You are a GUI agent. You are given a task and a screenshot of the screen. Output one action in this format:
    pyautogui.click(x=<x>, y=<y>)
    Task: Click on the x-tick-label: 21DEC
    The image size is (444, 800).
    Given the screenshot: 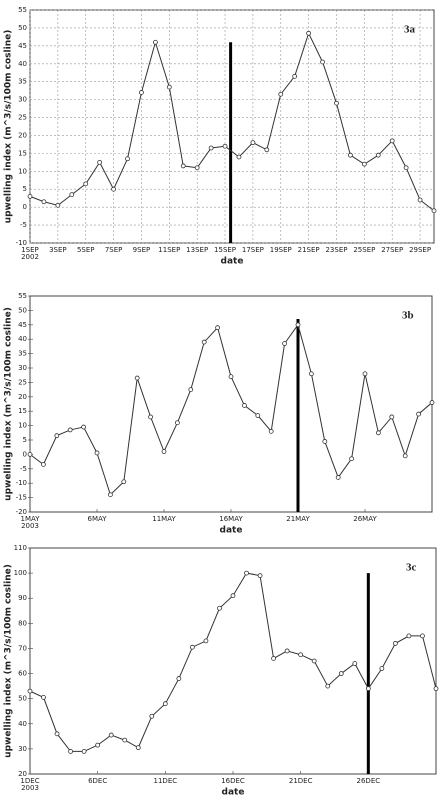 What is the action you would take?
    pyautogui.click(x=301, y=781)
    